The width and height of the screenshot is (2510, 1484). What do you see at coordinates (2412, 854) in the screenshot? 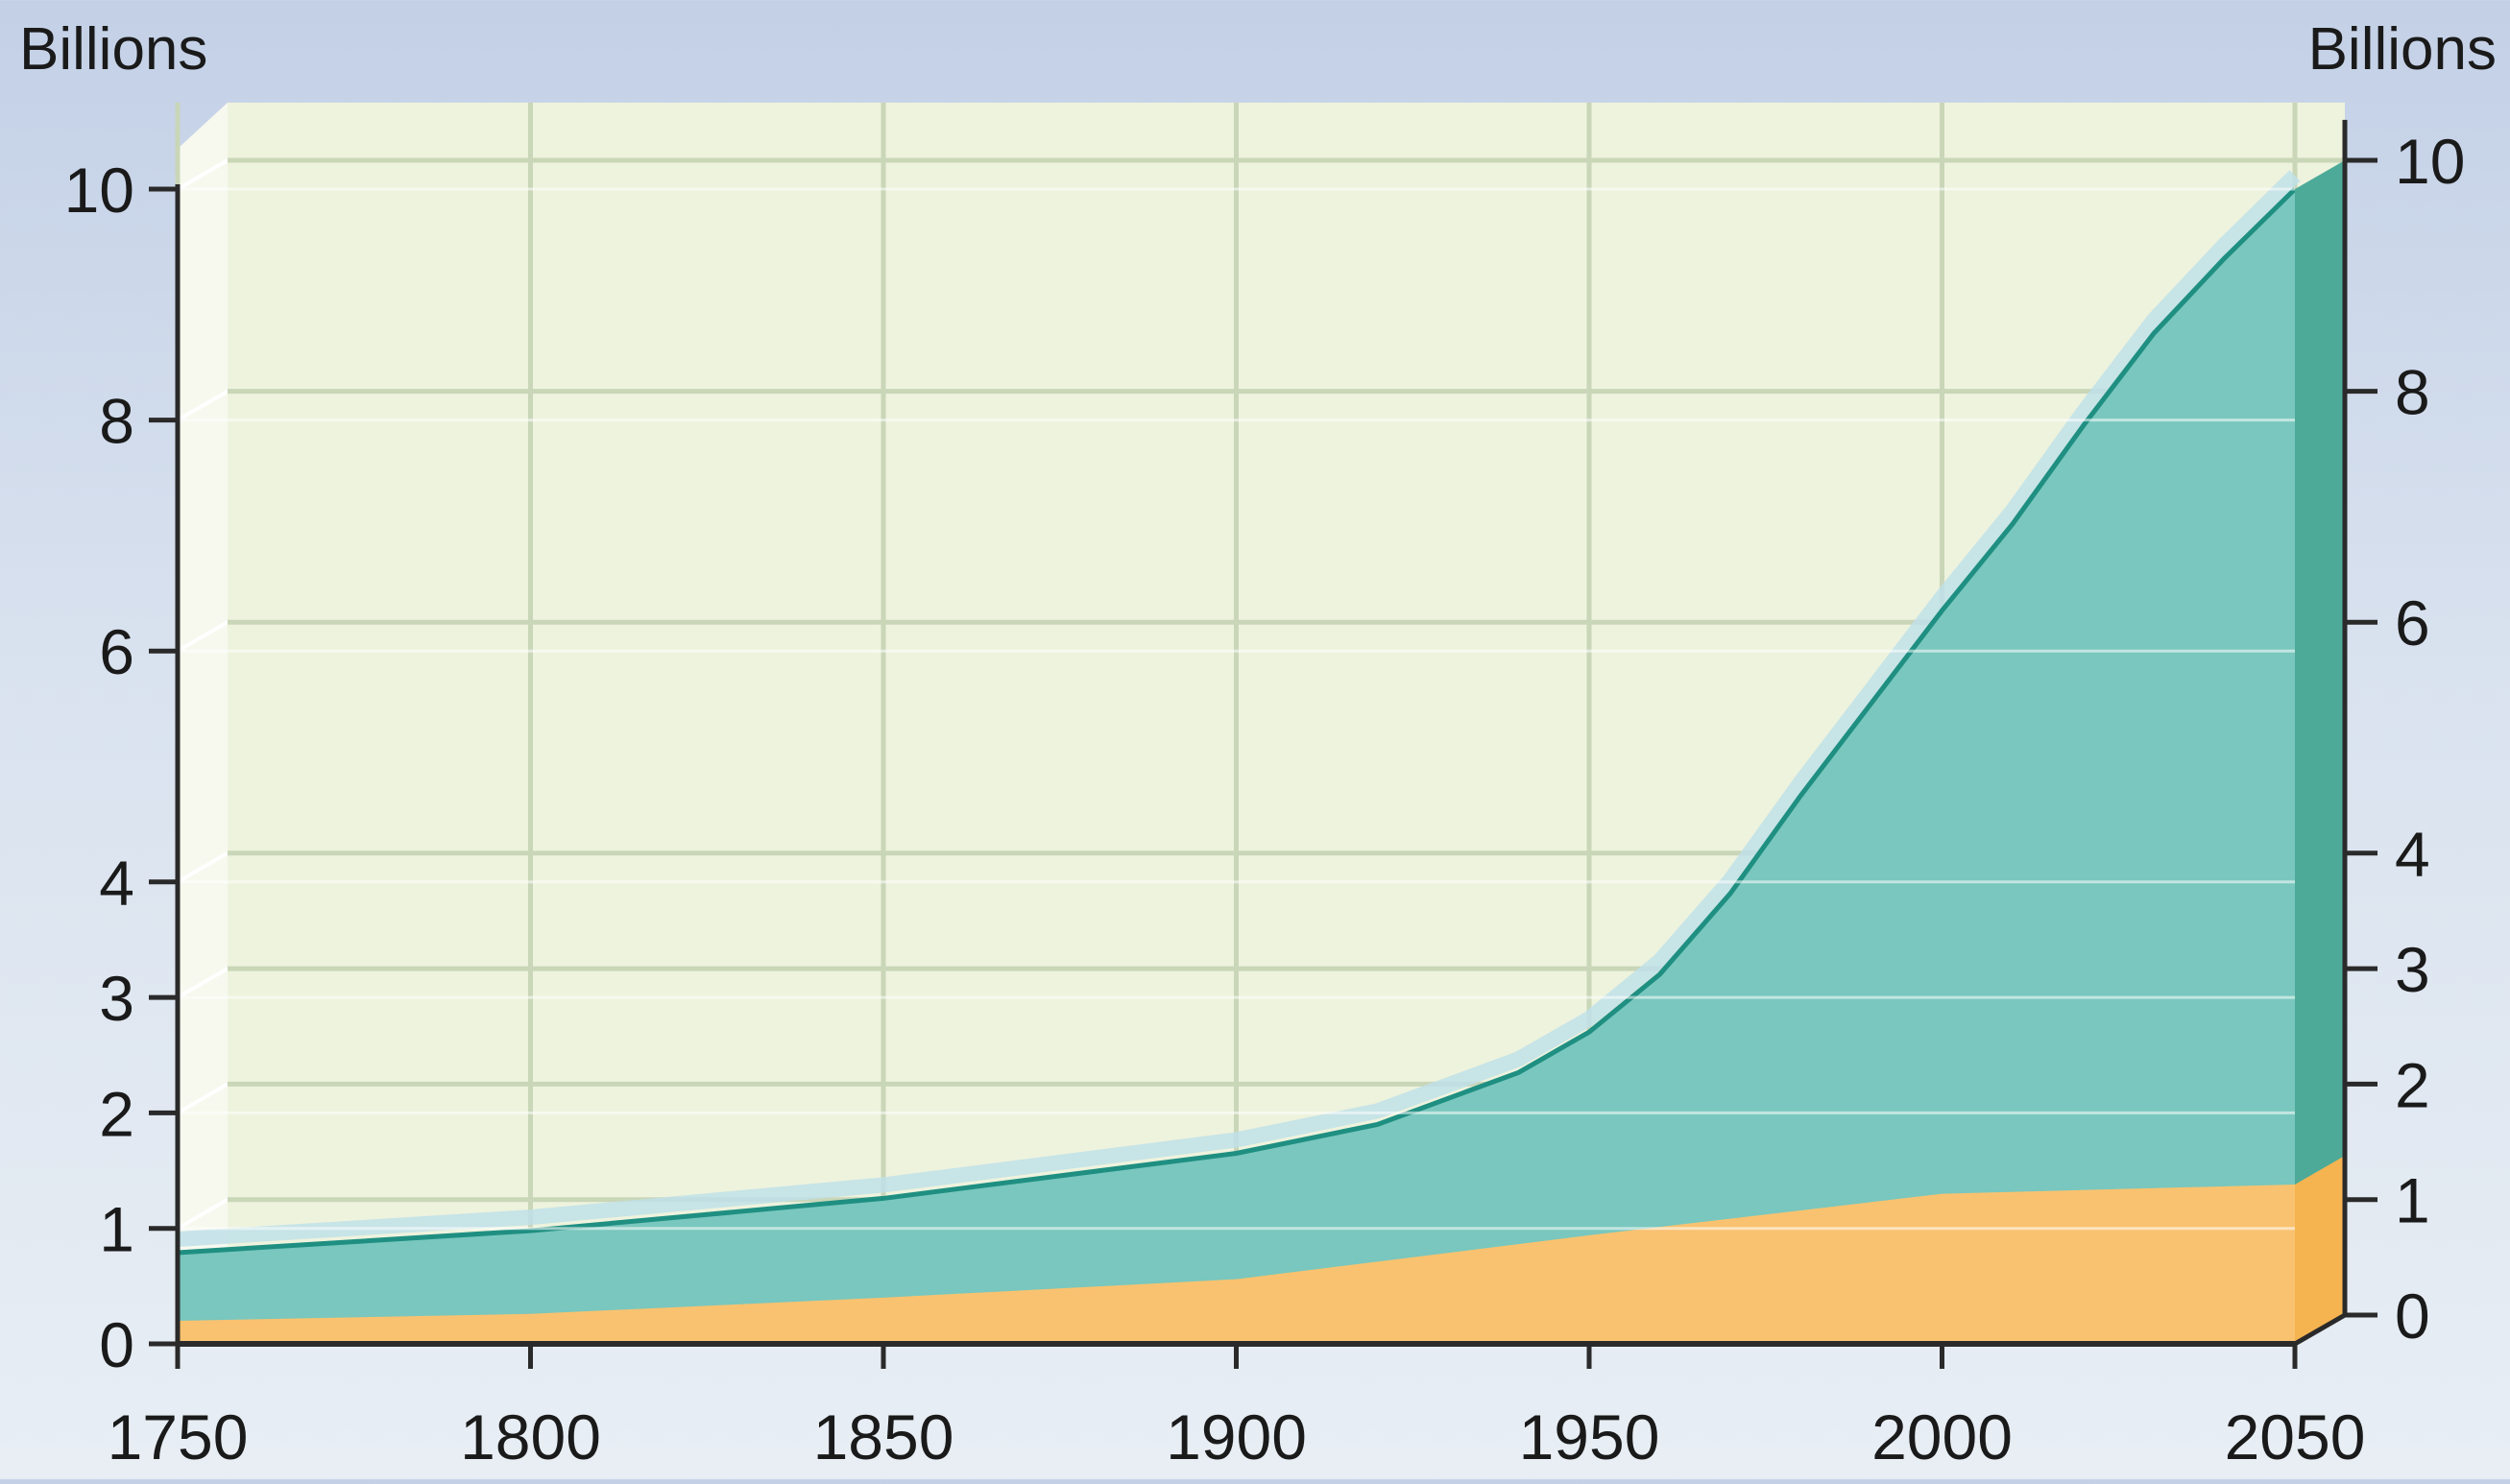
I see `right-y-tick-label: 4` at bounding box center [2412, 854].